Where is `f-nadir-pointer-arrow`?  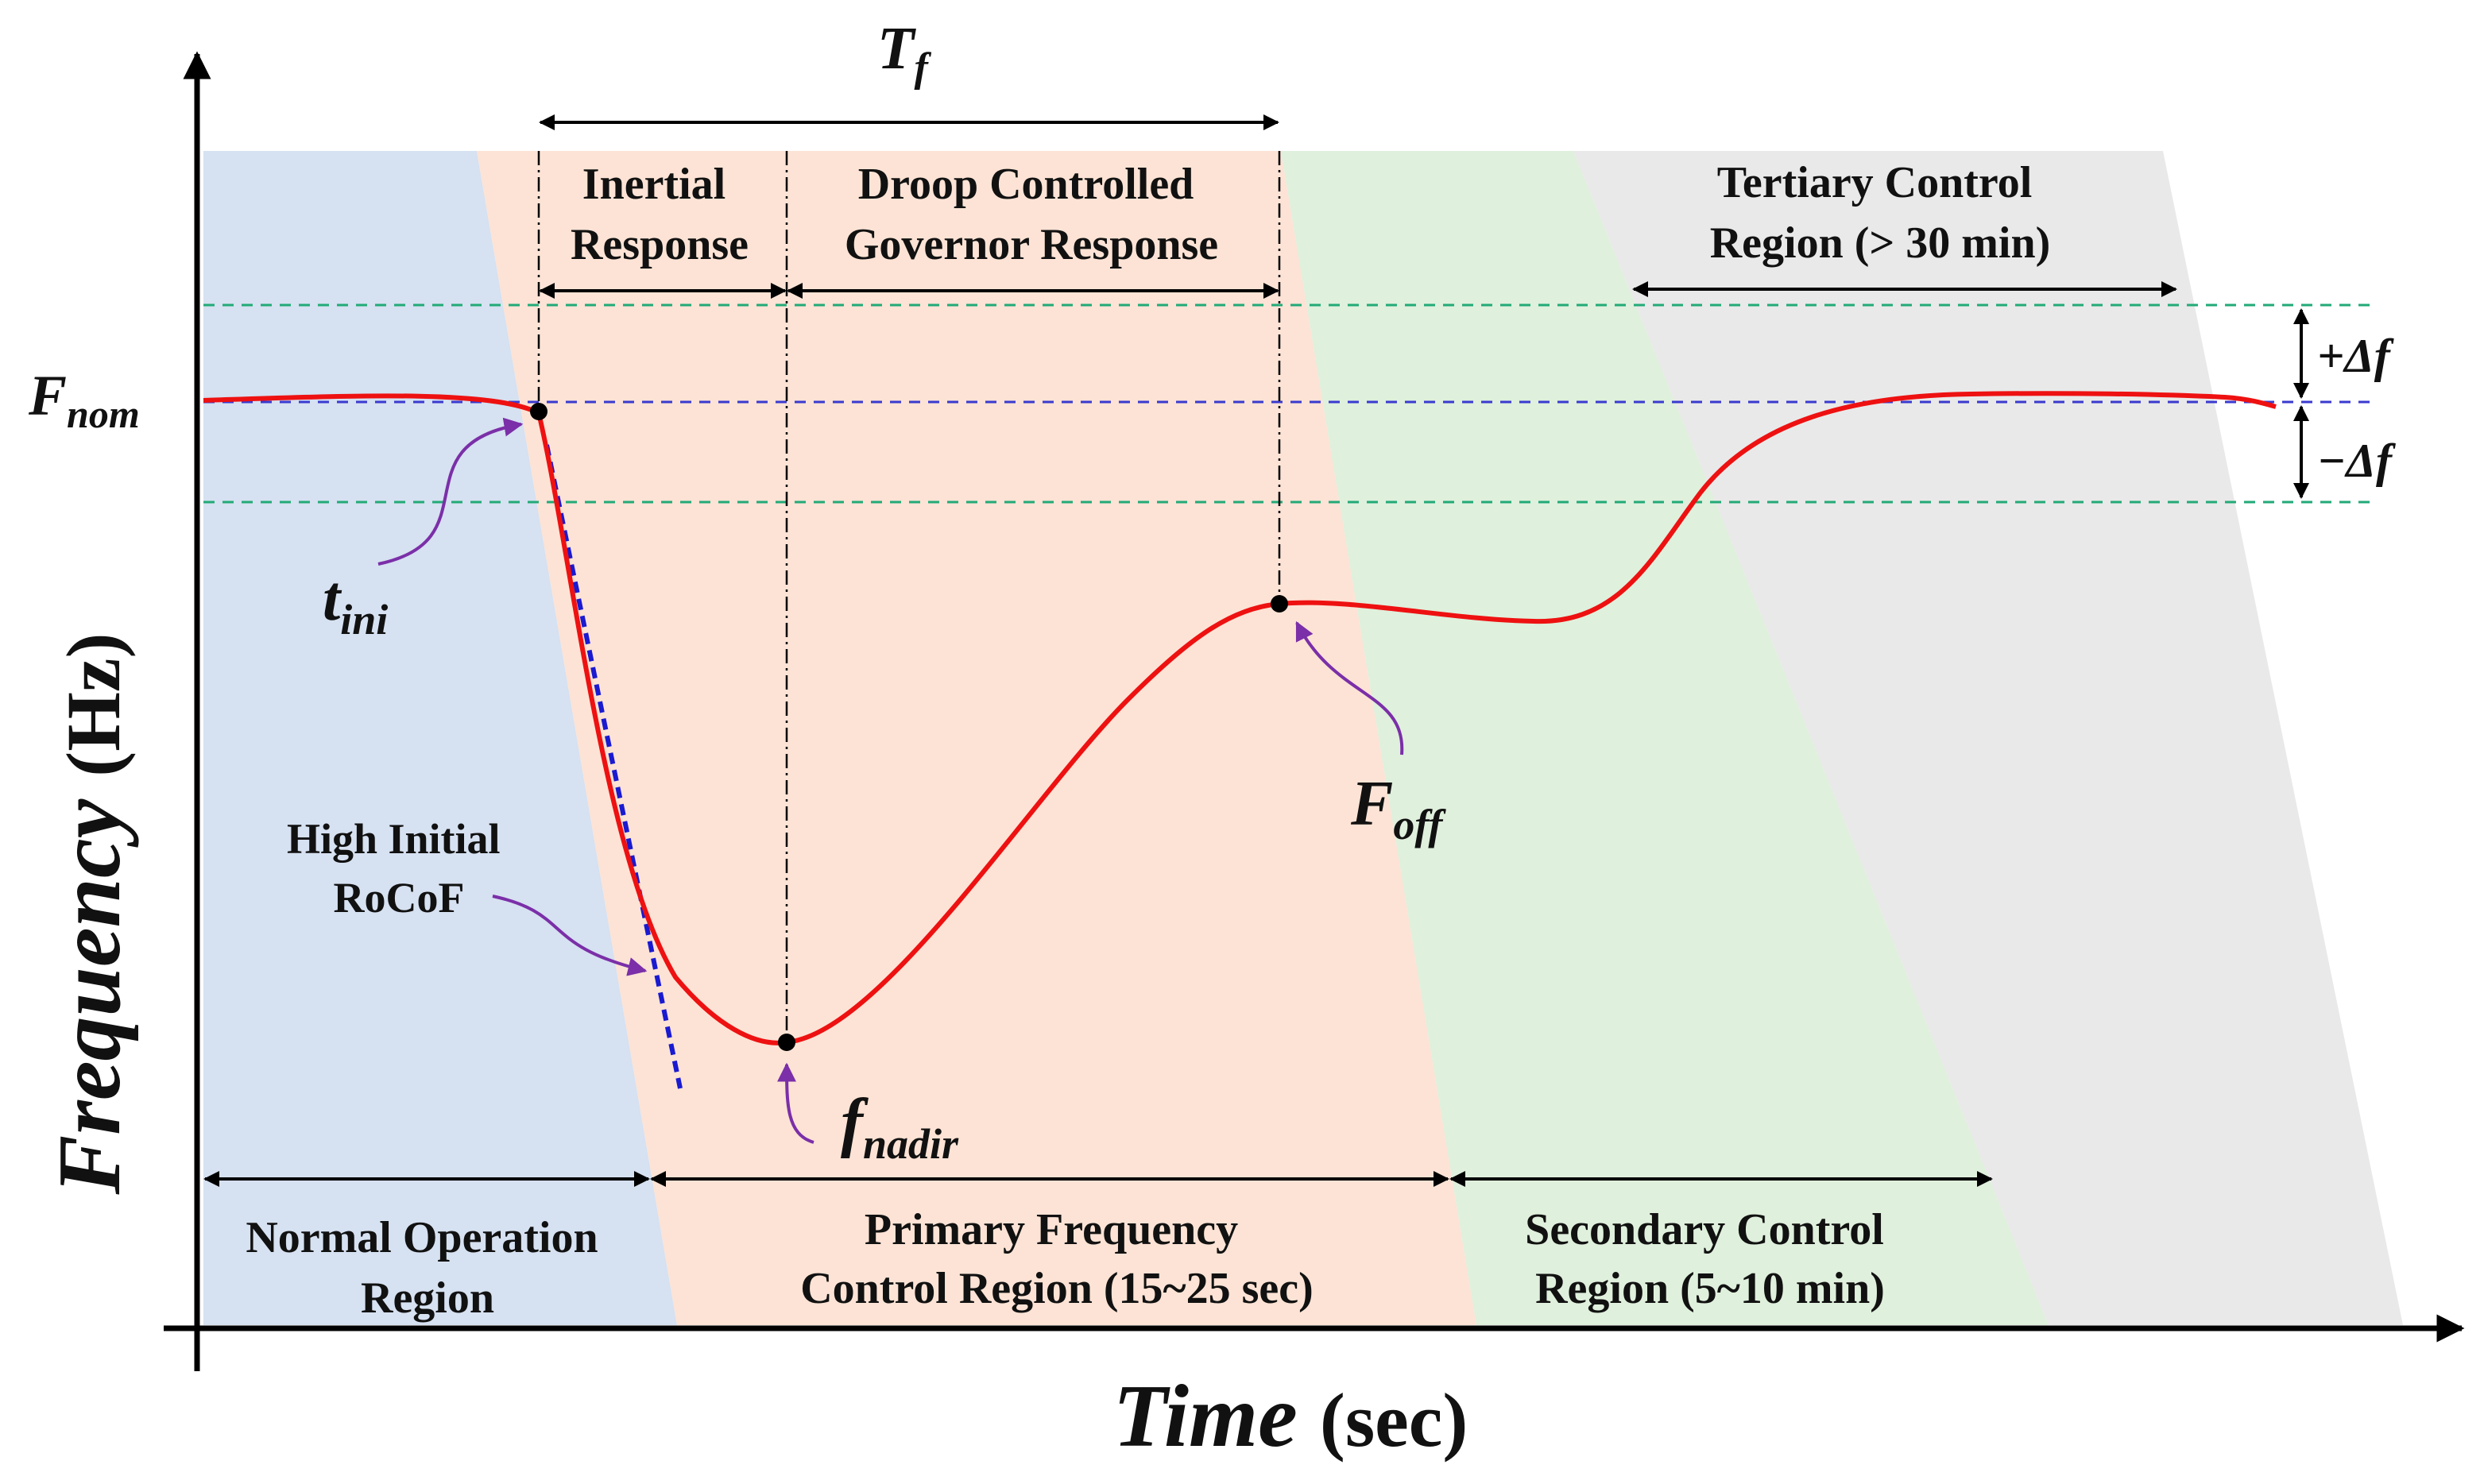
f-nadir-pointer-arrow is located at coordinates (795, 1103).